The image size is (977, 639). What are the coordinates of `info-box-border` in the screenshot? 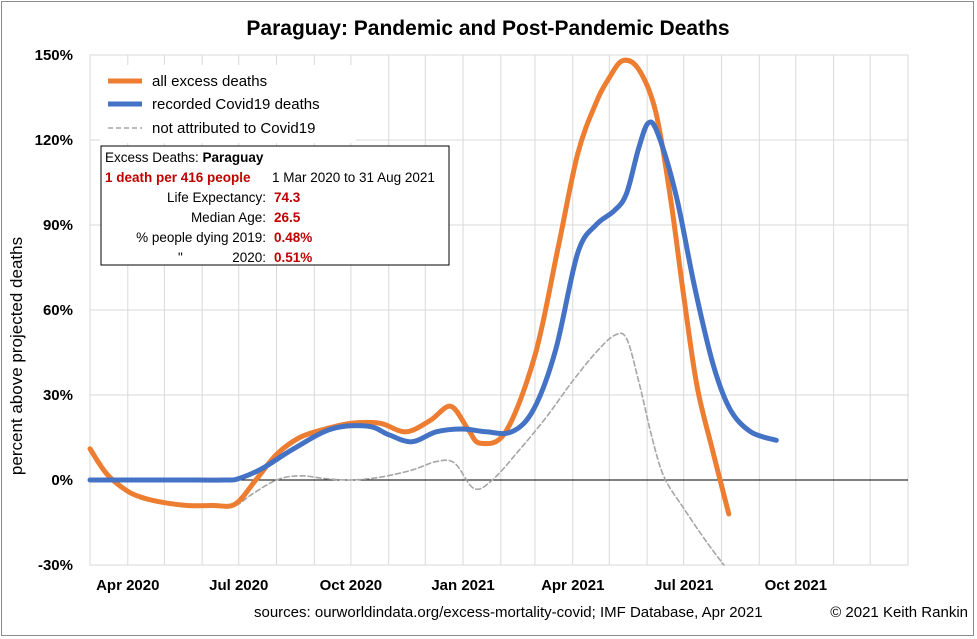 It's located at (275, 205).